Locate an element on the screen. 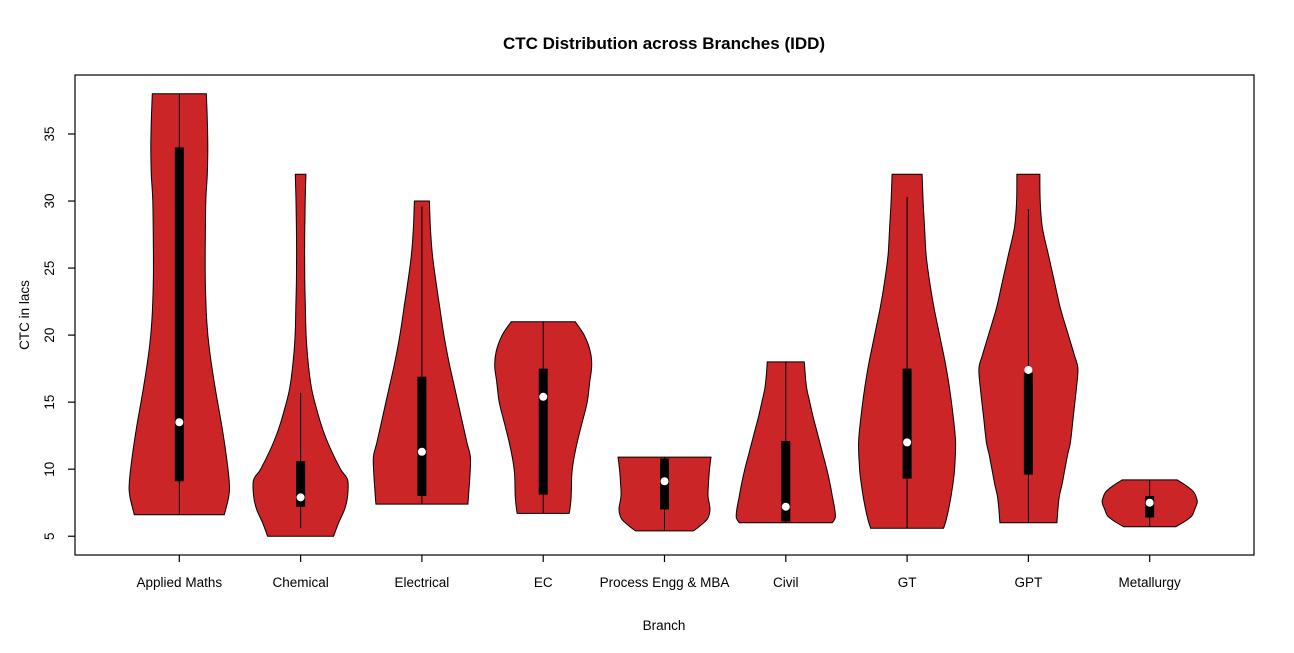  y-tick-label: 10 is located at coordinates (49, 469).